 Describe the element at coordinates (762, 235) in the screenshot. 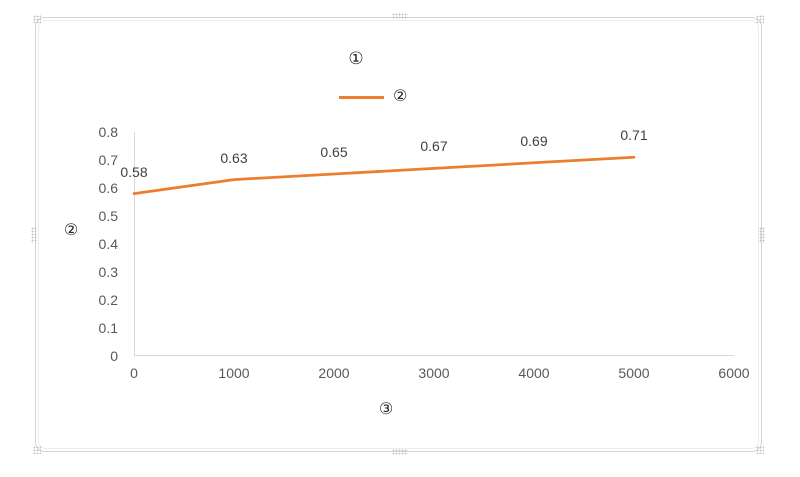

I see `selection-handle-right` at that location.